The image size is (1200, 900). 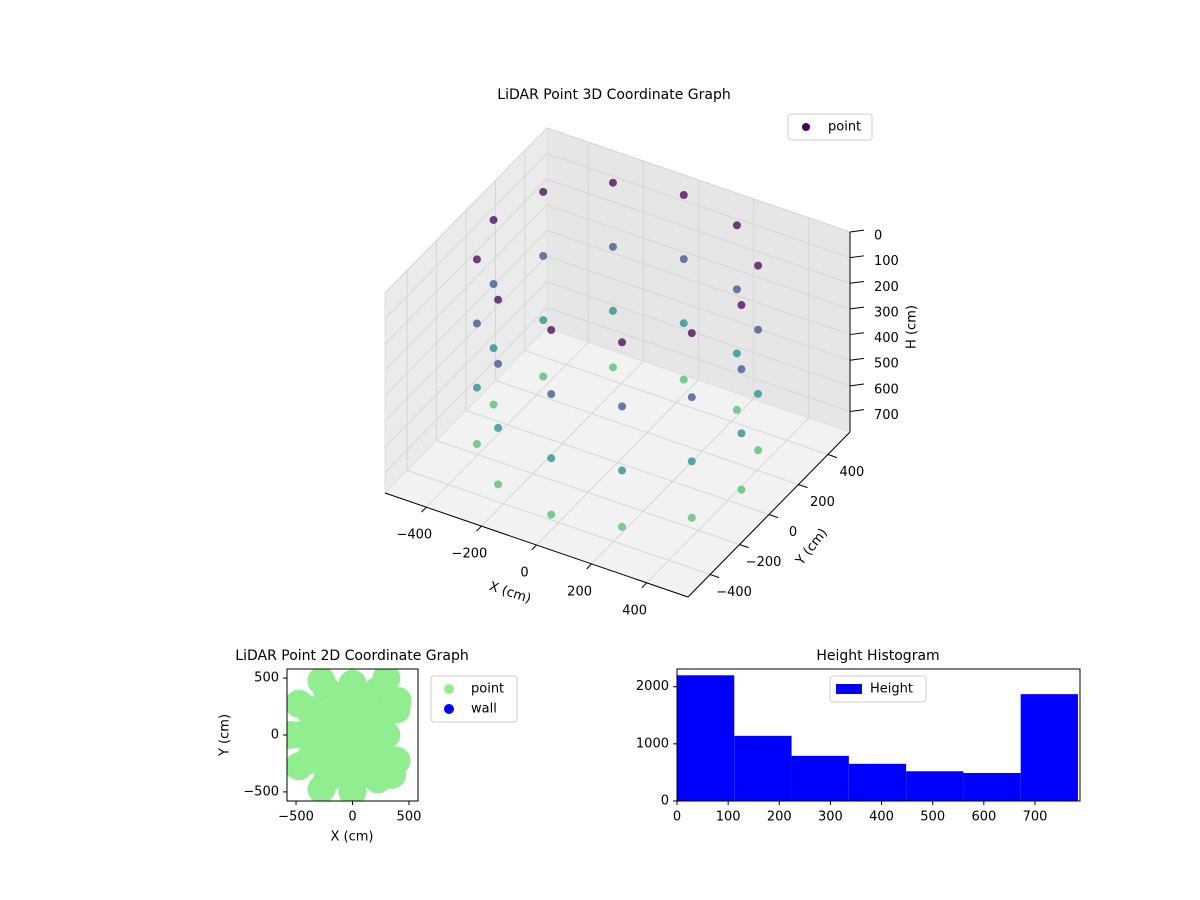 What do you see at coordinates (886, 415) in the screenshot?
I see `z-tick-label: 700` at bounding box center [886, 415].